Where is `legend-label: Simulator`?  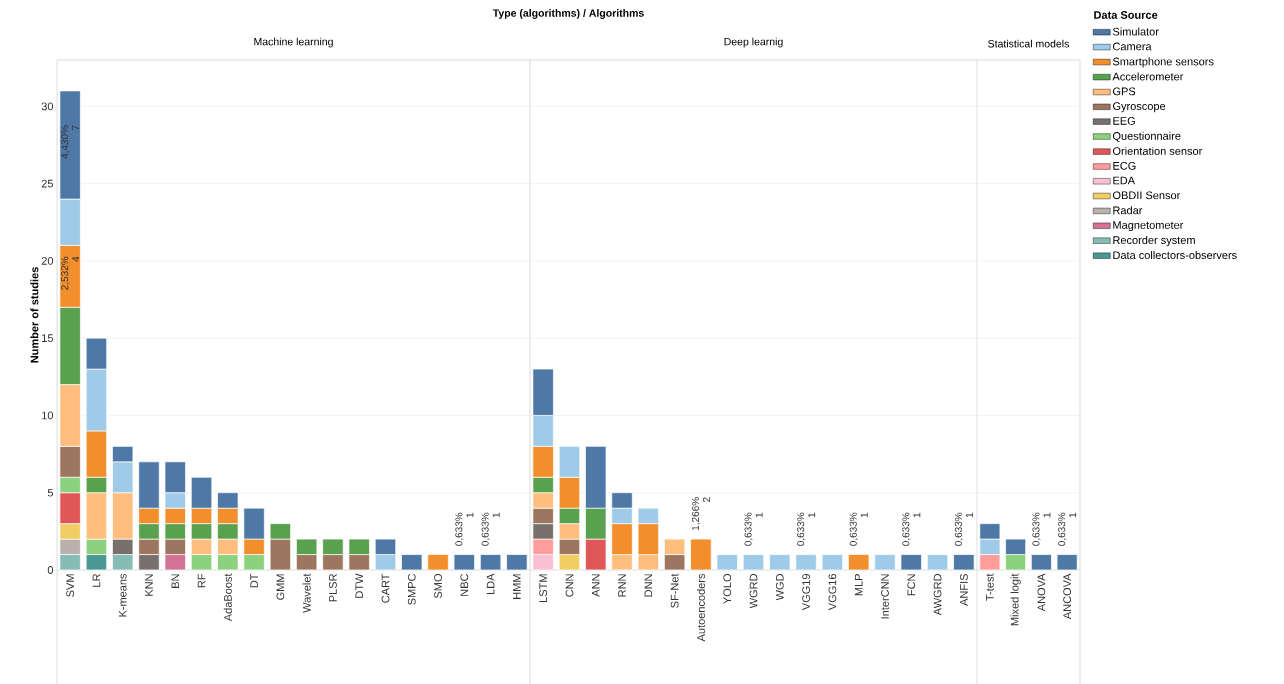 legend-label: Simulator is located at coordinates (1135, 31).